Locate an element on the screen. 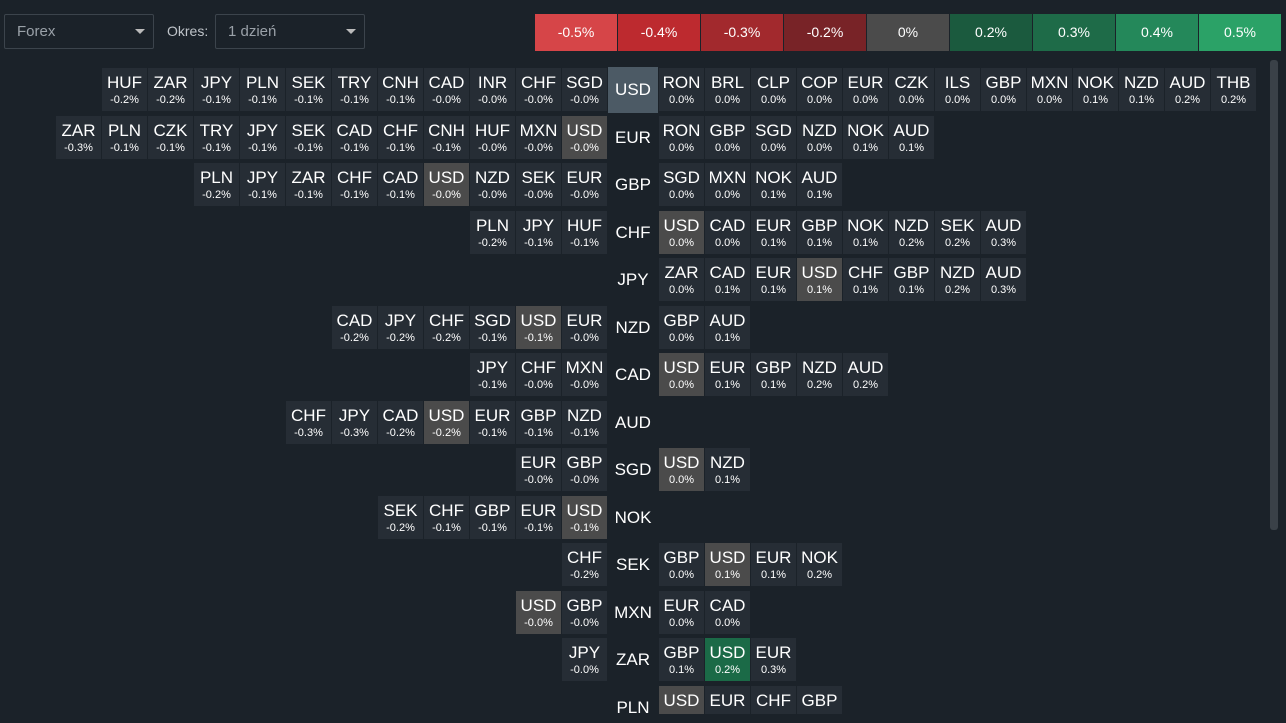 Image resolution: width=1286 pixels, height=723 pixels. pair-cell: CZK 0.0% is located at coordinates (911, 89).